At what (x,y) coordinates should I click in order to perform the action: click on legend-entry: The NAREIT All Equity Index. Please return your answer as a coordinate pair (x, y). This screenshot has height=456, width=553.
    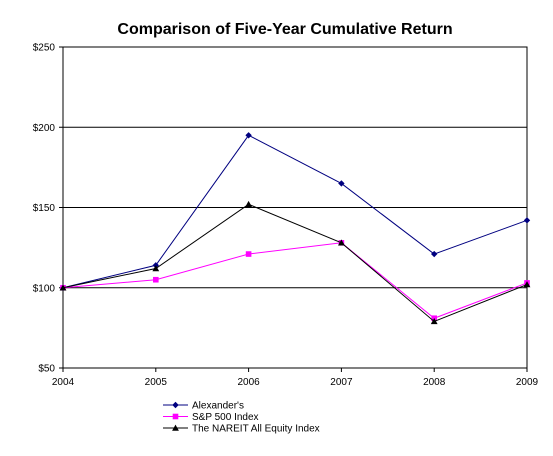
    Looking at the image, I should click on (241, 429).